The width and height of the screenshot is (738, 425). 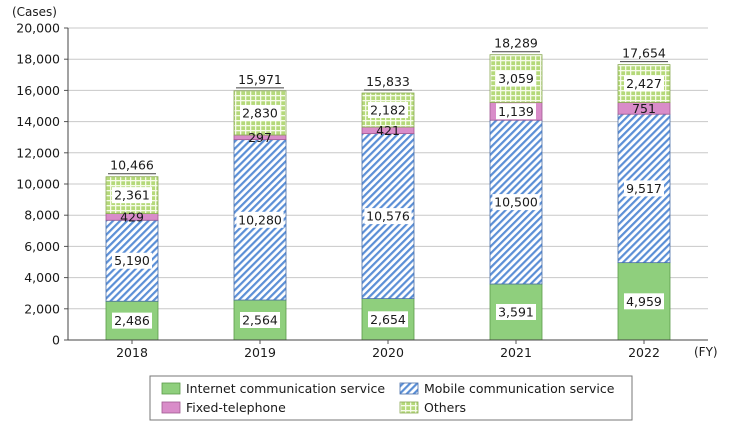 What do you see at coordinates (388, 81) in the screenshot?
I see `total-label: 15,833` at bounding box center [388, 81].